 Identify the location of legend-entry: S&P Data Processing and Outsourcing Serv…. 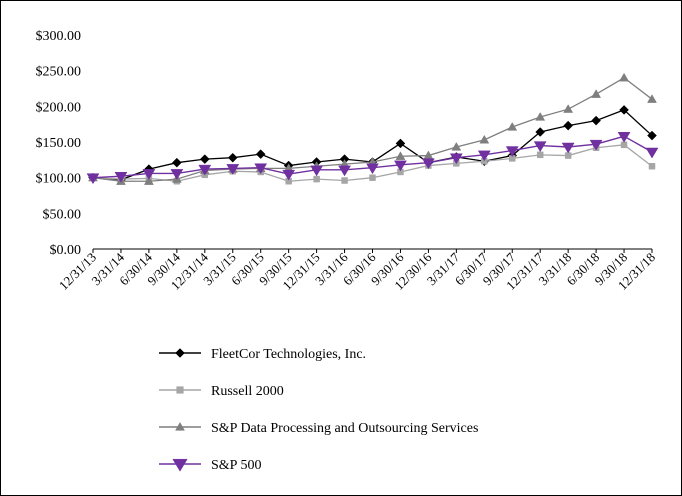
(318, 428).